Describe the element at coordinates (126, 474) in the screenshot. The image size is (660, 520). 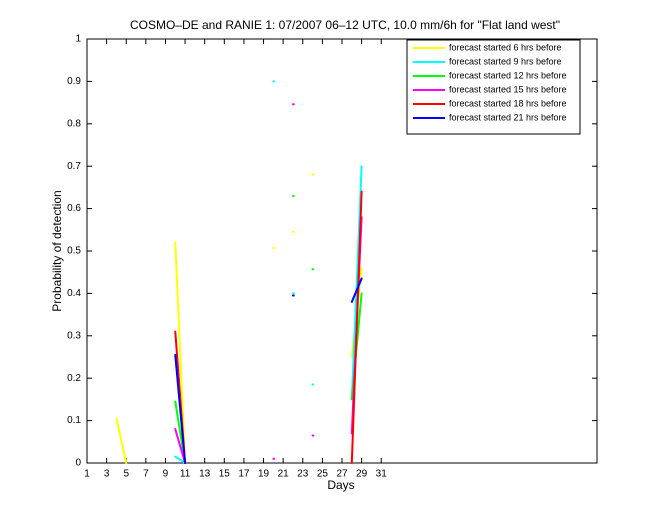
I see `x-tick-label: 5` at that location.